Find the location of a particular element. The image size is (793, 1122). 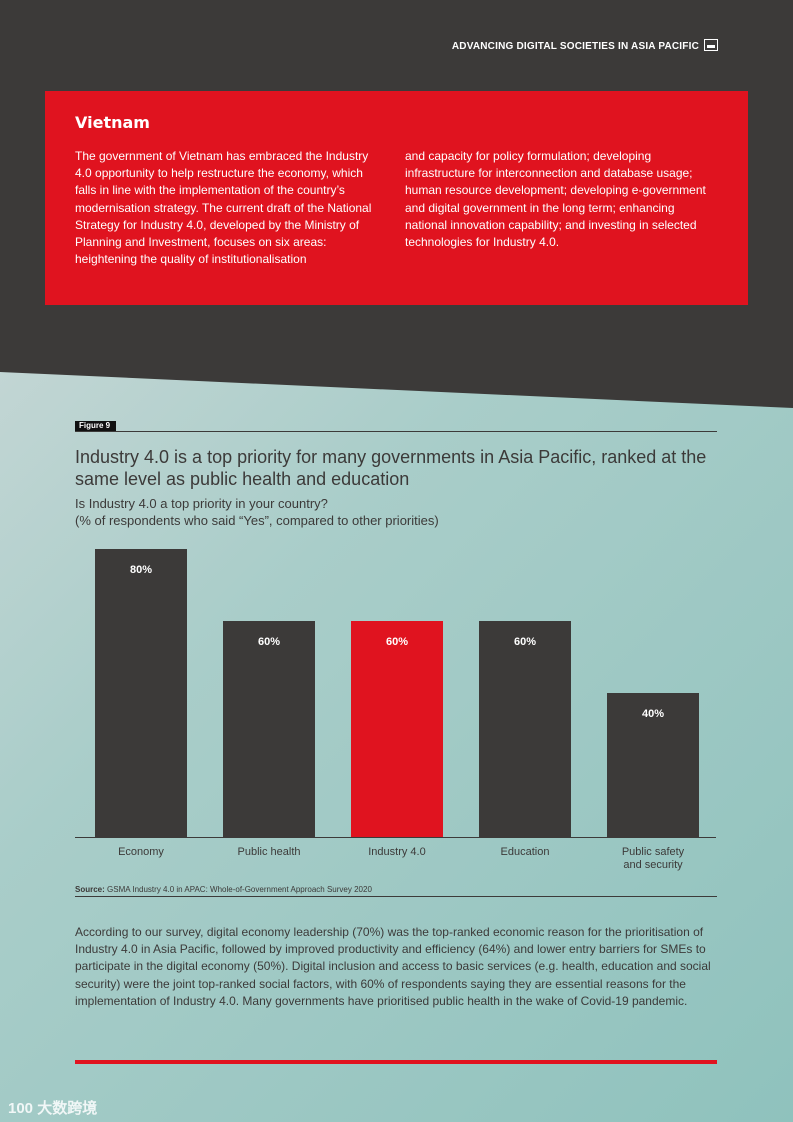

data-label: 40% is located at coordinates (653, 714).